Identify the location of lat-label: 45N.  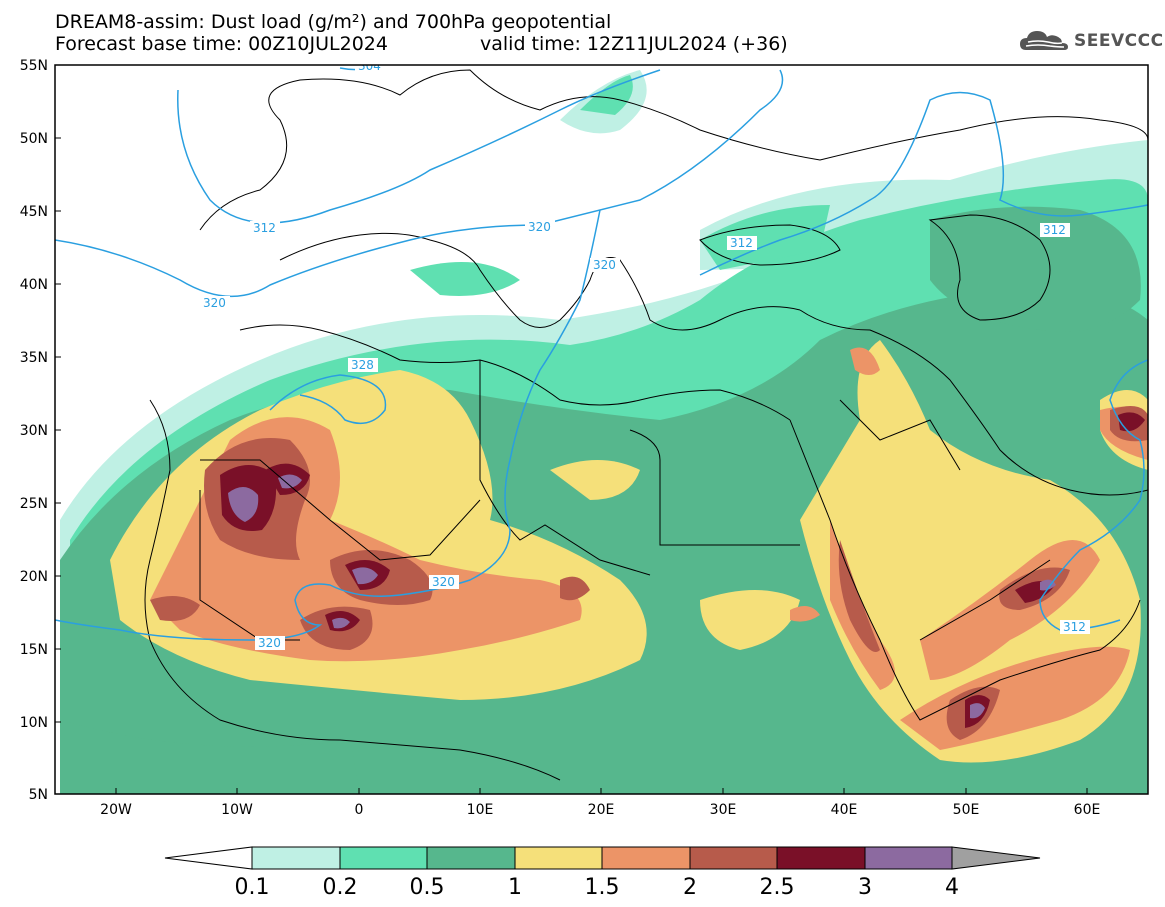
(34, 212).